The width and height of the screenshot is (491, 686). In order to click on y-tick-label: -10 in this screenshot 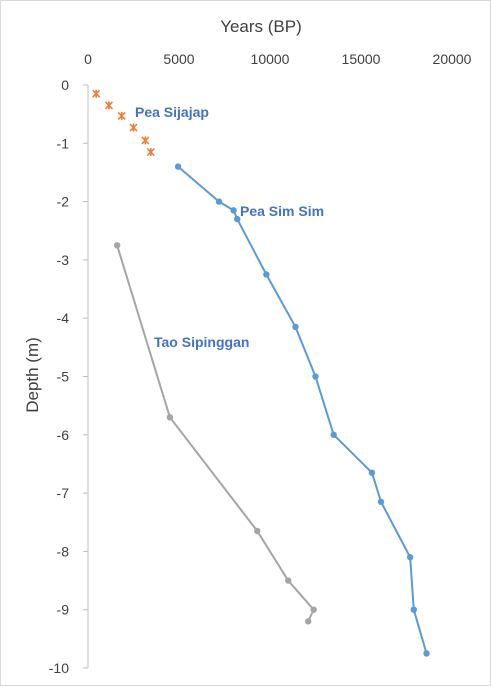, I will do `click(59, 668)`.